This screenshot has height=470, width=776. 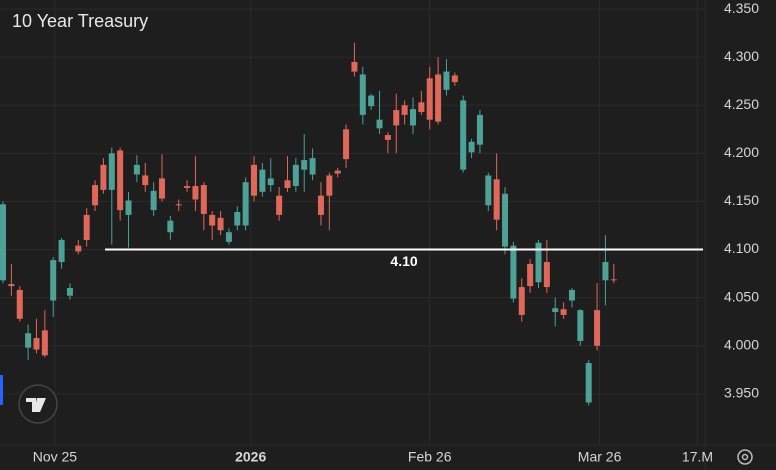 I want to click on chart-title: 10 Year Treasury, so click(x=80, y=21).